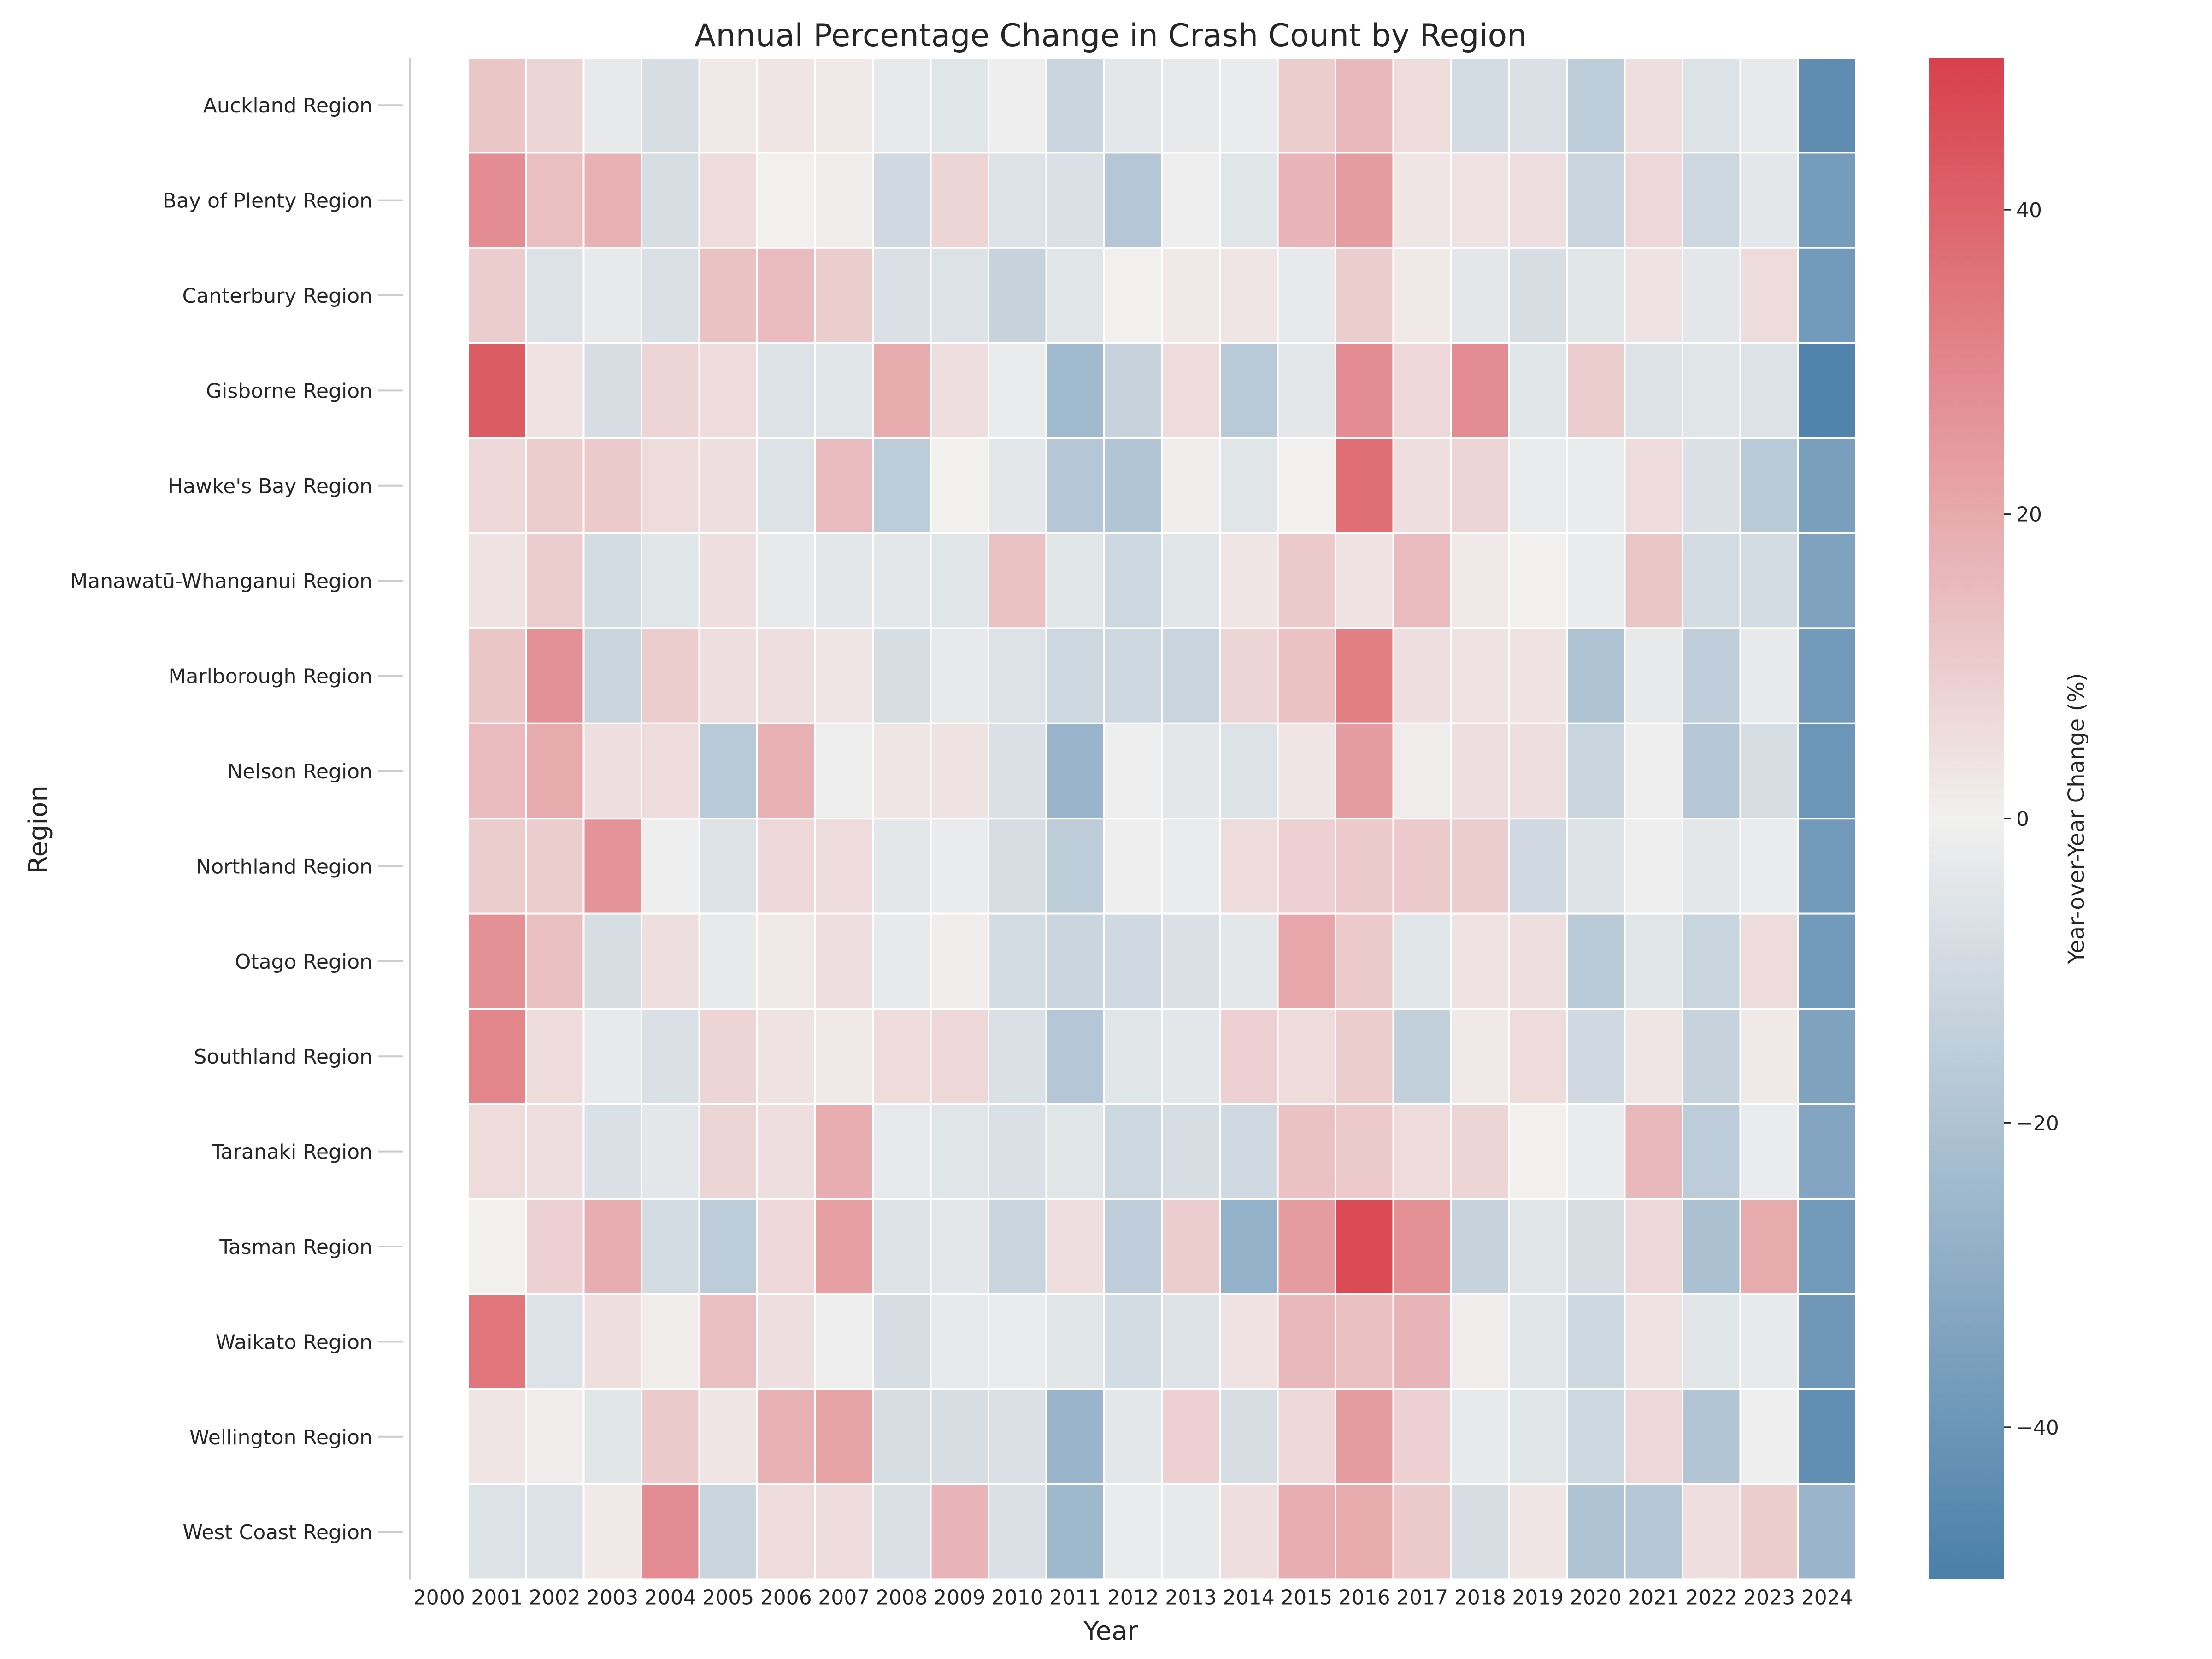 This screenshot has width=2212, height=1659. I want to click on y-tick-label: Gisborne Region, so click(289, 391).